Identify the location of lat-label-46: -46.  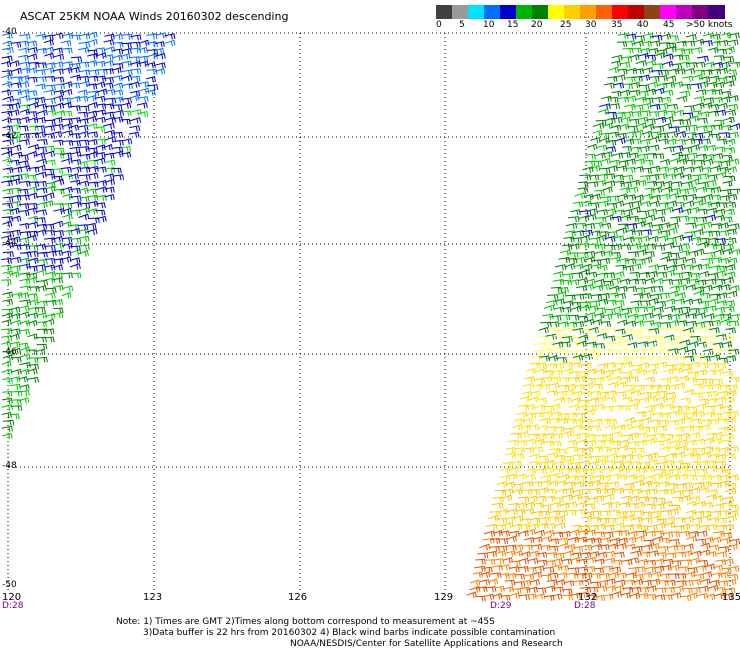
(9, 352).